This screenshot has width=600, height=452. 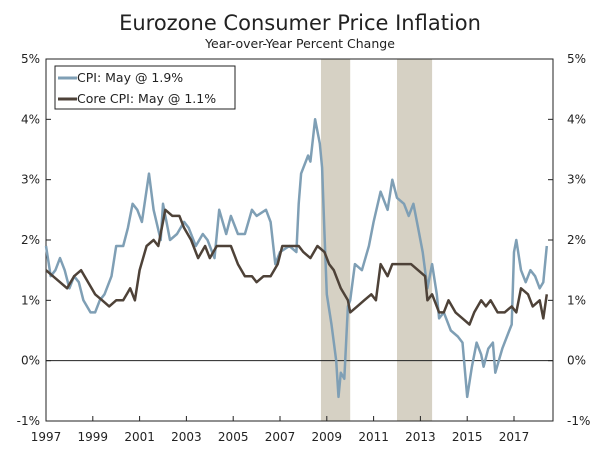 I want to click on x-tick-label: 2005, so click(x=233, y=437).